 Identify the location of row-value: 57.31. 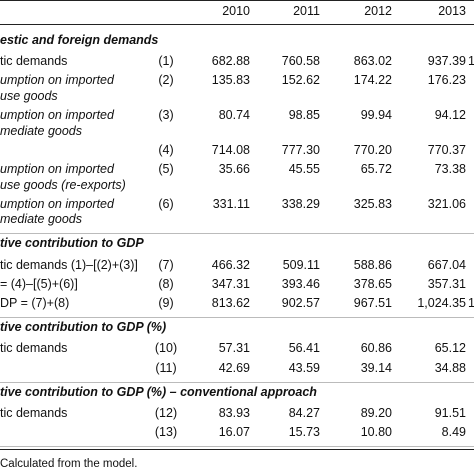
(234, 348).